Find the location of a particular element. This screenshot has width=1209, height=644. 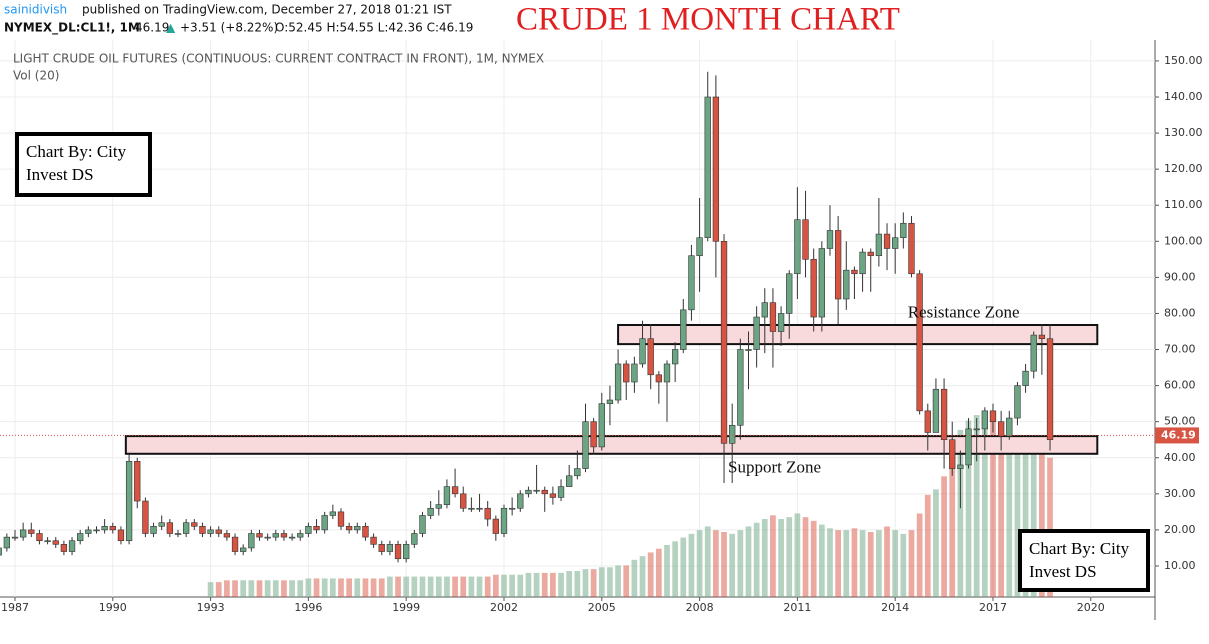

y-tick-label: 80.00 is located at coordinates (1180, 312).